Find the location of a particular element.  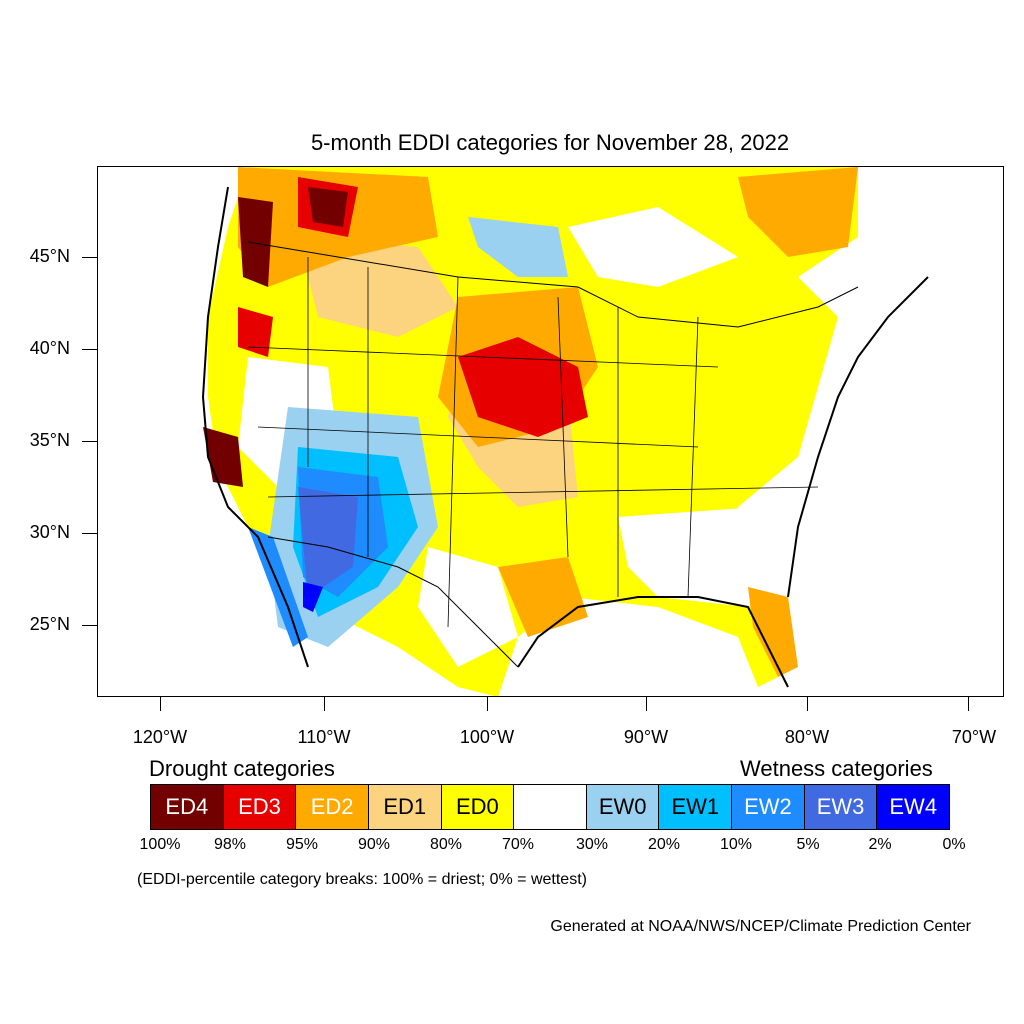

x-tick-120w is located at coordinates (160, 704).